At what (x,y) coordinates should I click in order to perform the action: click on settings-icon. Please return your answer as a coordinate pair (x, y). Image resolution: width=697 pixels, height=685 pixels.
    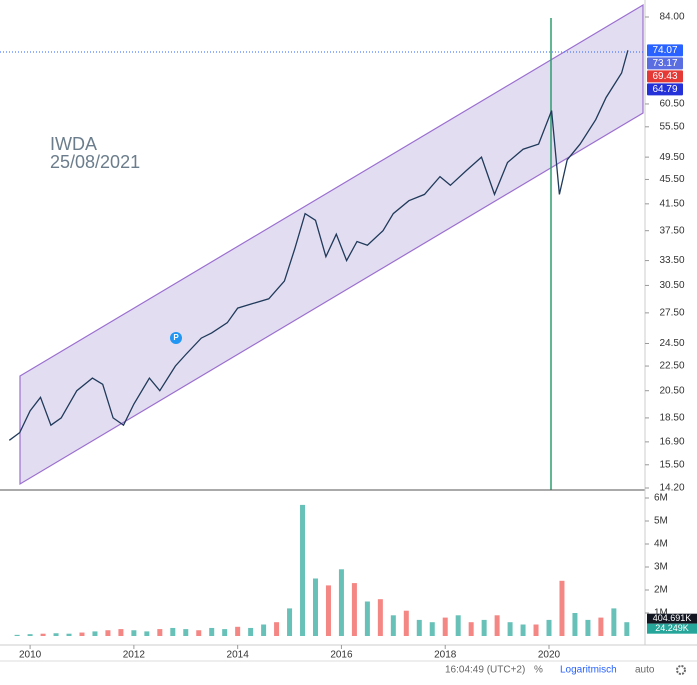
    Looking at the image, I should click on (681, 670).